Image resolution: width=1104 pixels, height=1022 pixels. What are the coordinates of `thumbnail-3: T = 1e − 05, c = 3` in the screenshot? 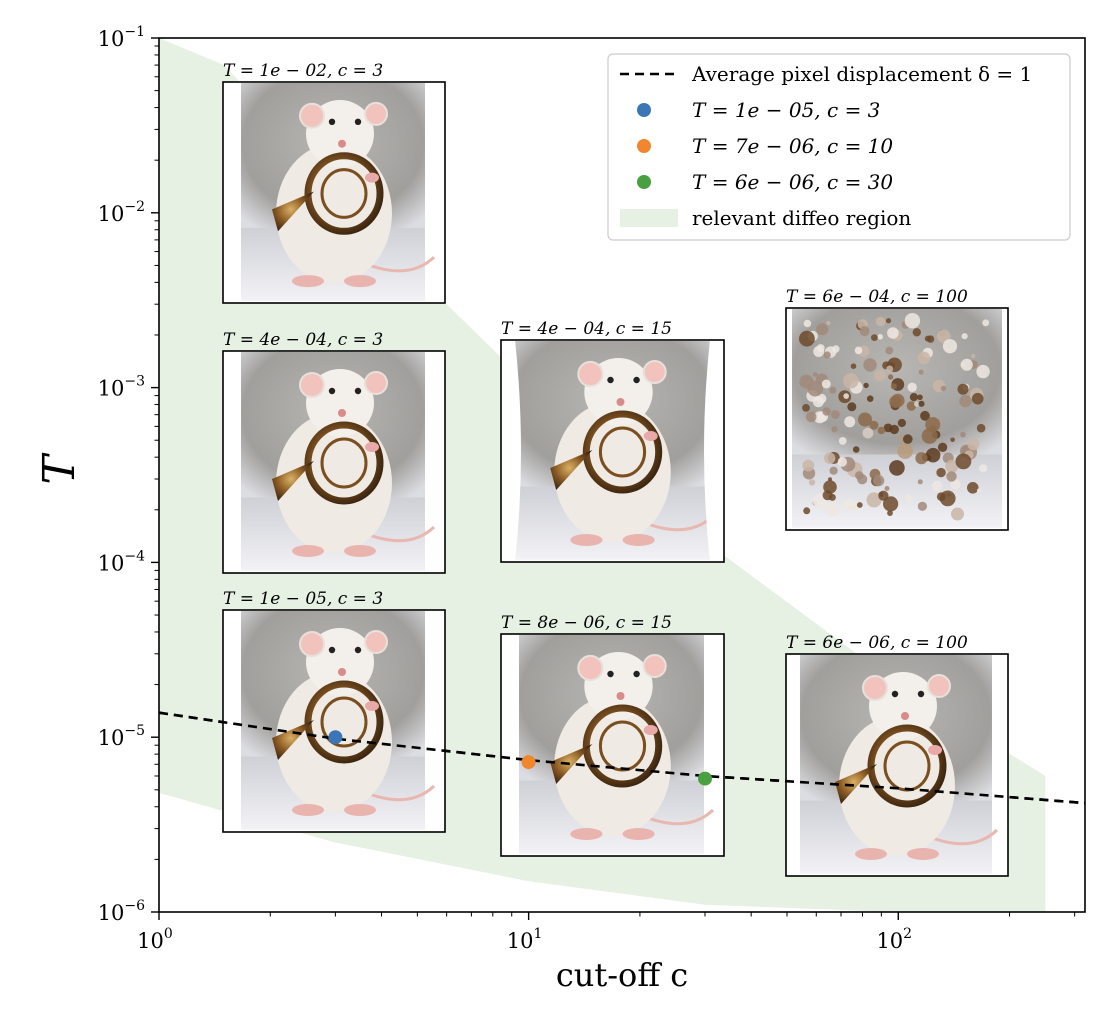 It's located at (334, 711).